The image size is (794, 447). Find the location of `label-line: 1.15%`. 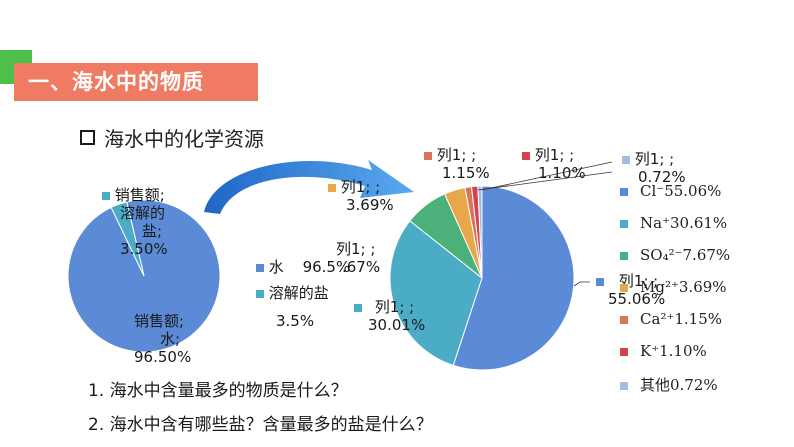

label-line: 1.15% is located at coordinates (466, 173).